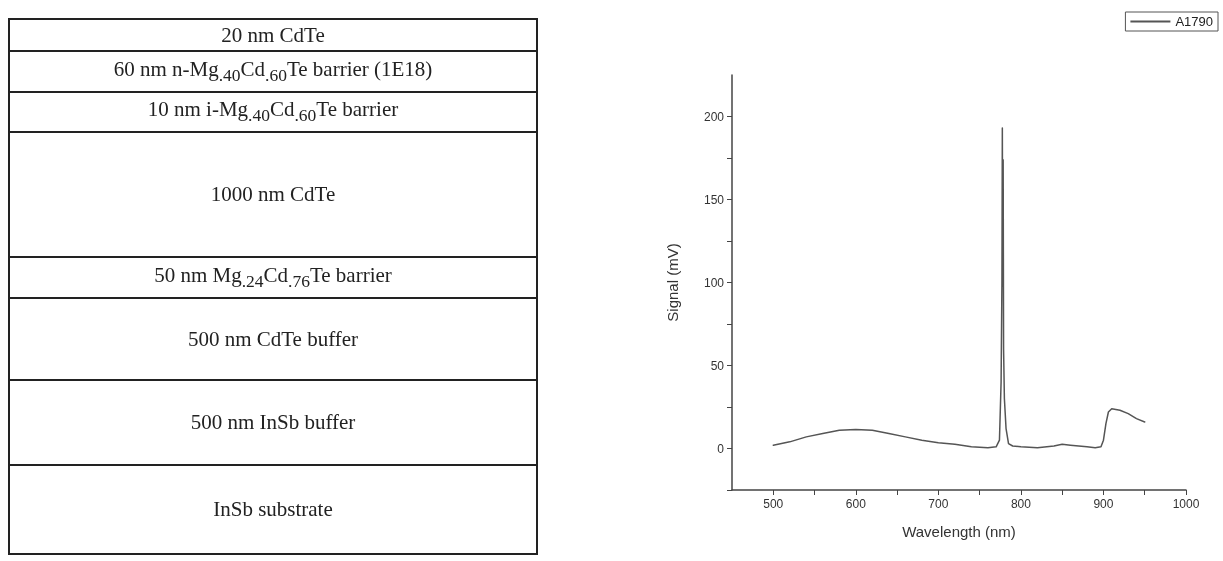  Describe the element at coordinates (773, 504) in the screenshot. I see `x-tick-label: 500` at that location.